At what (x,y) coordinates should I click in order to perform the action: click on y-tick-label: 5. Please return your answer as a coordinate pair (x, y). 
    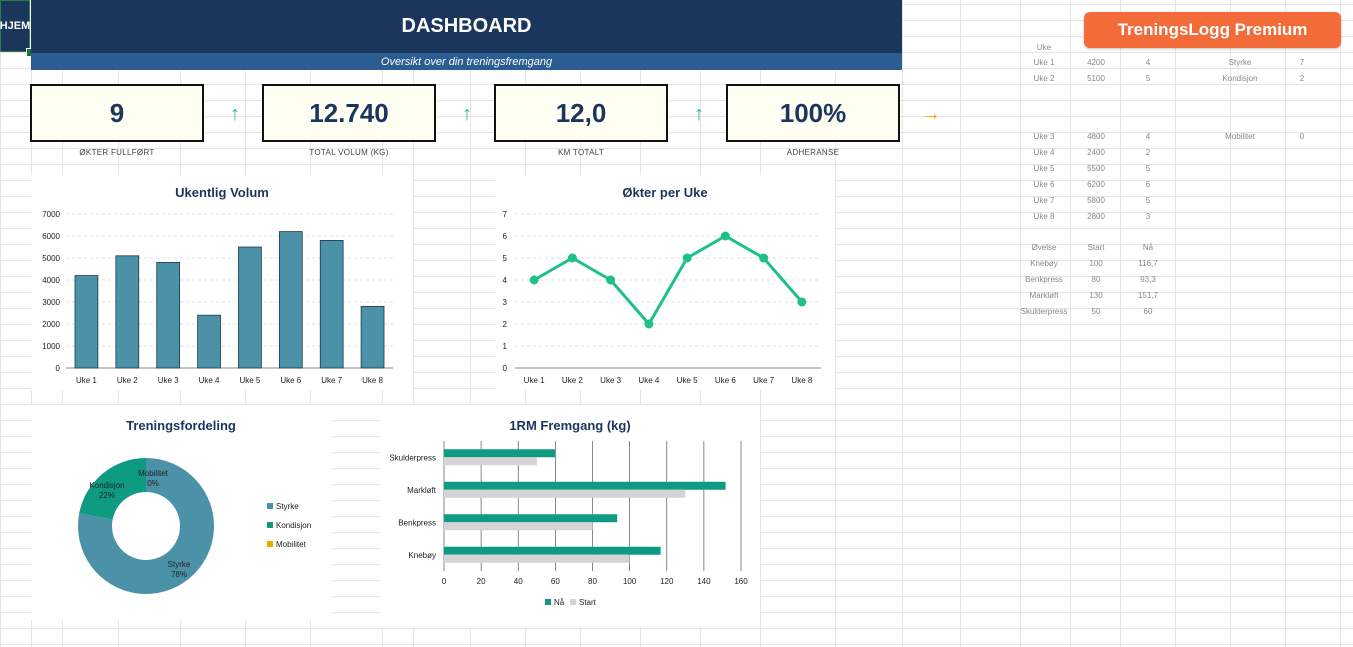
    Looking at the image, I should click on (505, 258).